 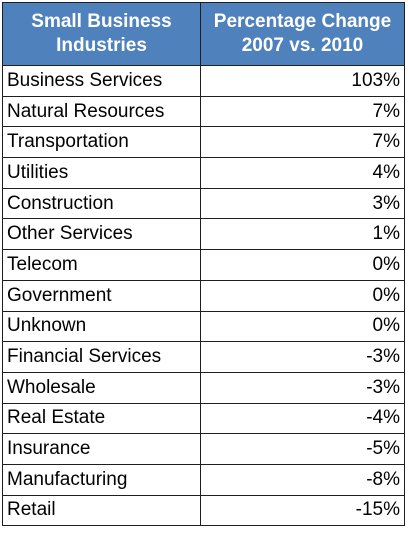 I want to click on percentage-change-cell: -5%, so click(x=302, y=449).